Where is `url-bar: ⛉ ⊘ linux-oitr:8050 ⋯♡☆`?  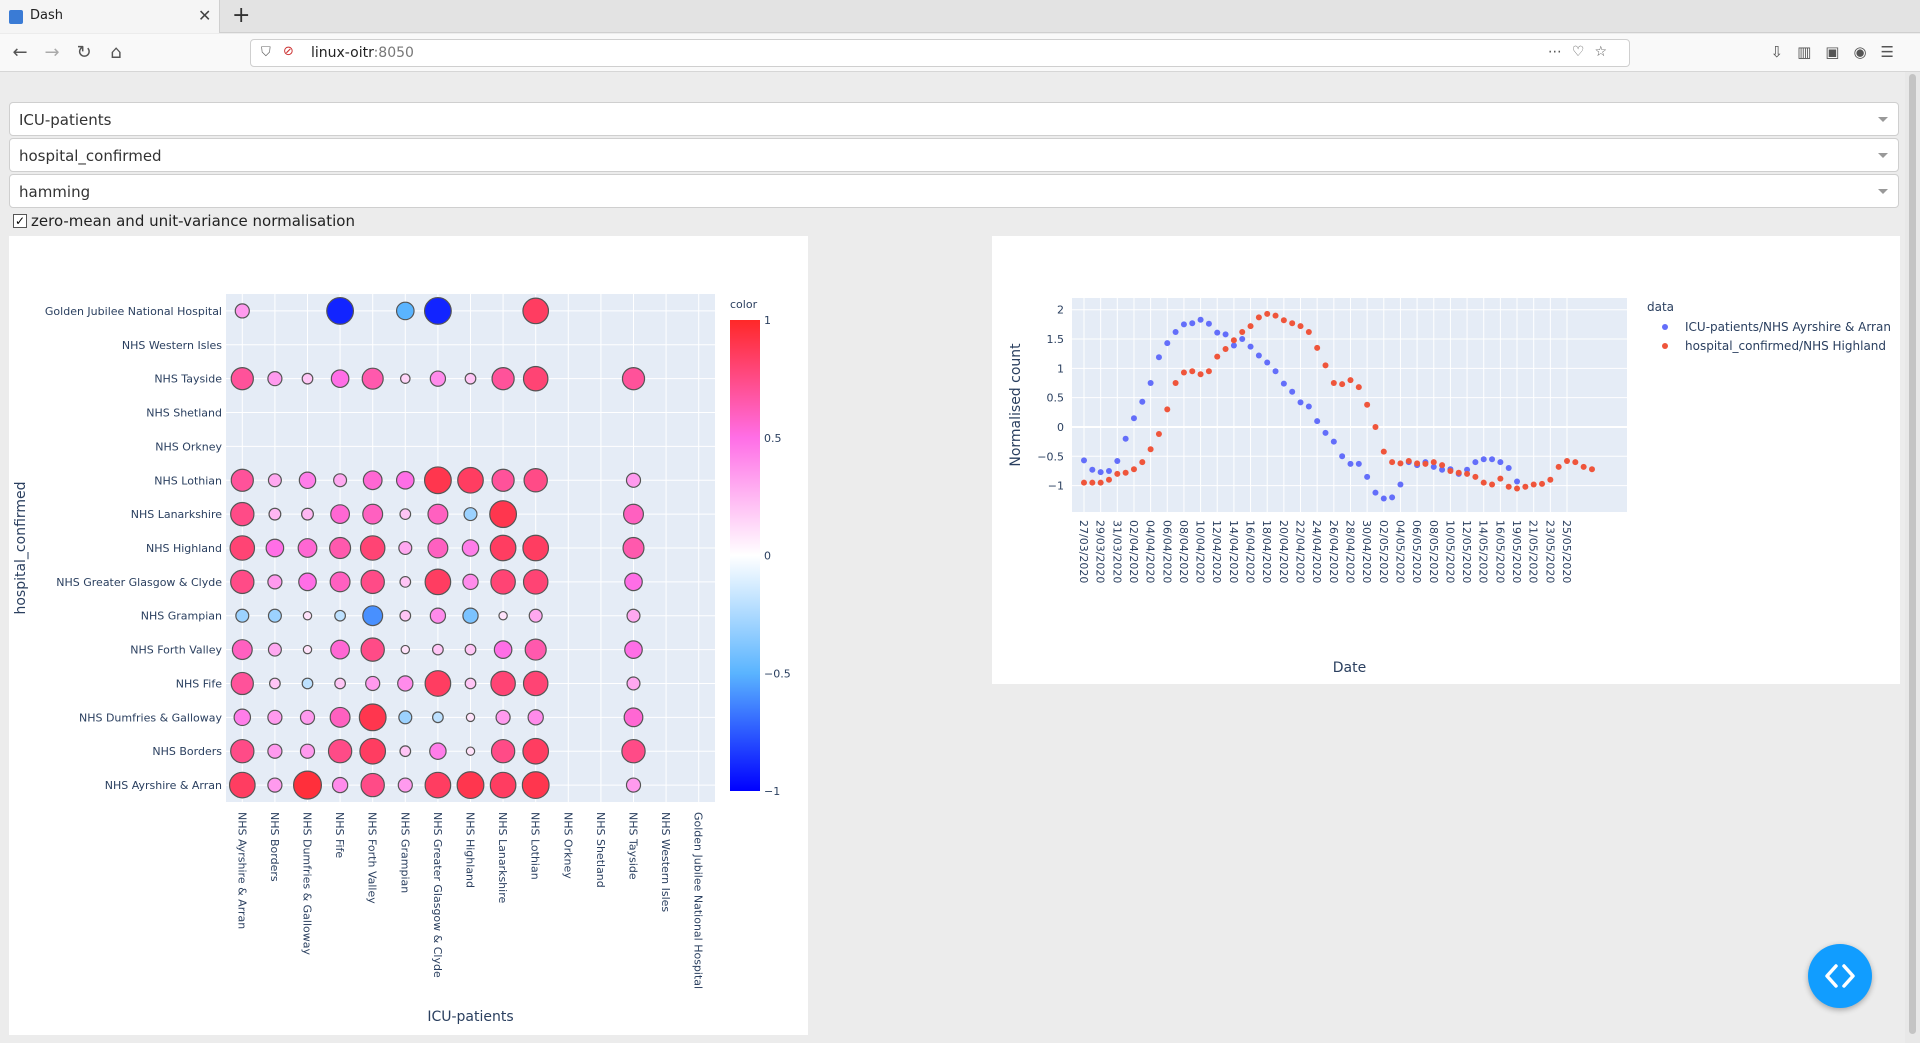 url-bar: ⛉ ⊘ linux-oitr:8050 ⋯♡☆ is located at coordinates (940, 53).